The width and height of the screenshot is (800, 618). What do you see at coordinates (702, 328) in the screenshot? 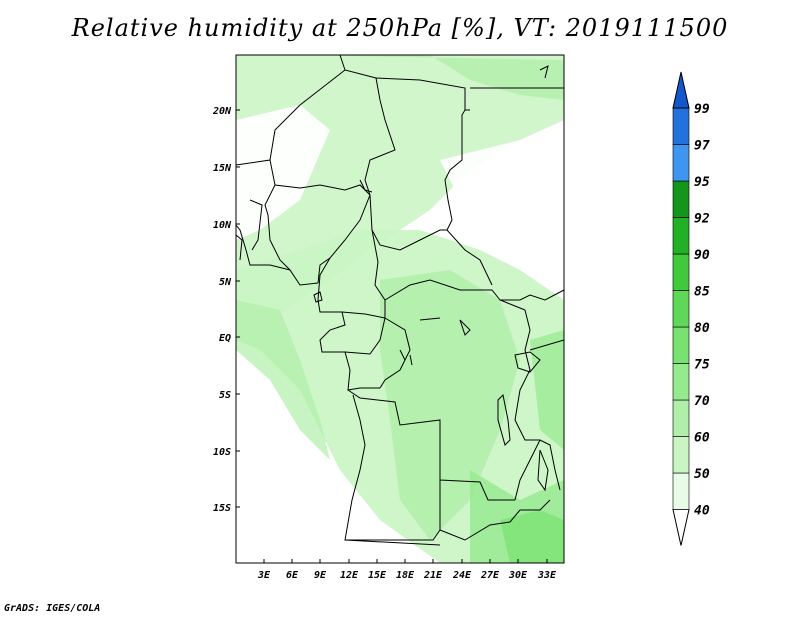
I see `colorbar-label: 80` at bounding box center [702, 328].